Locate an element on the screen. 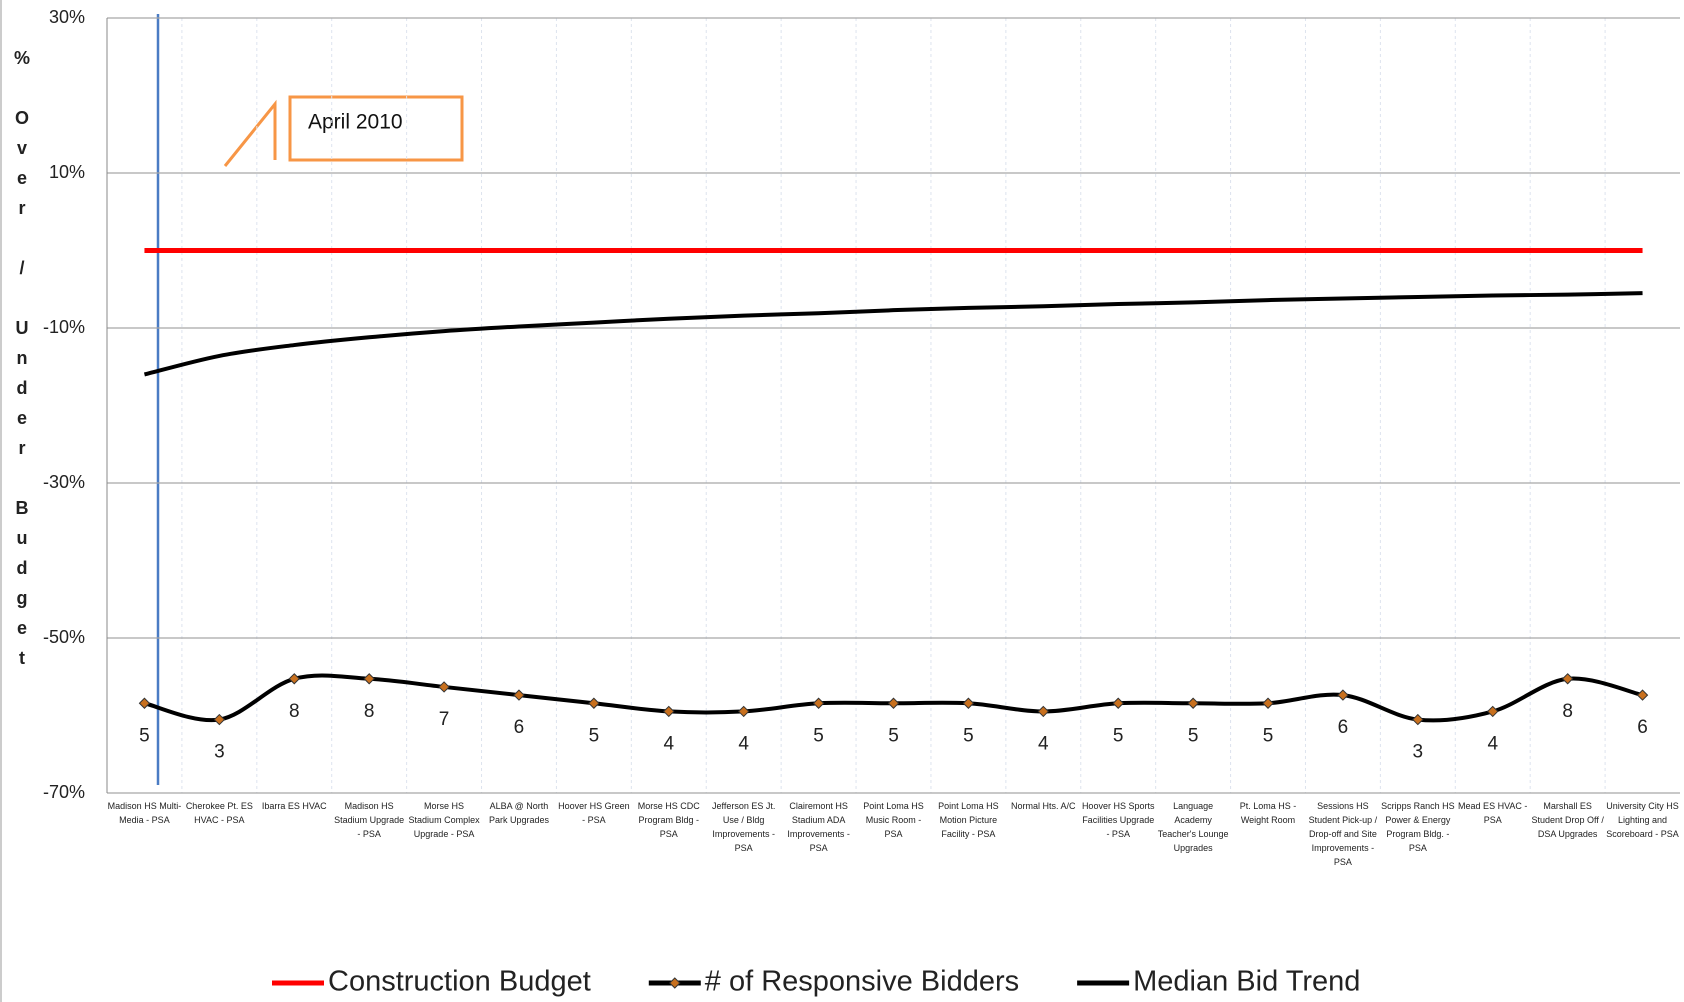  x-tick-label: Normal Hts. A/C is located at coordinates (1043, 806).